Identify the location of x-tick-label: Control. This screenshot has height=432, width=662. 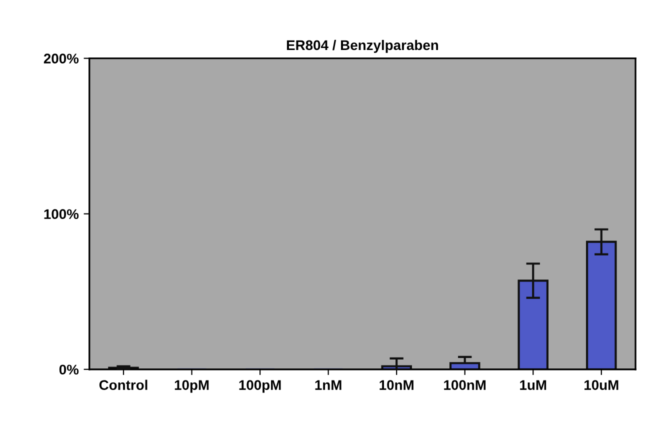
(123, 385).